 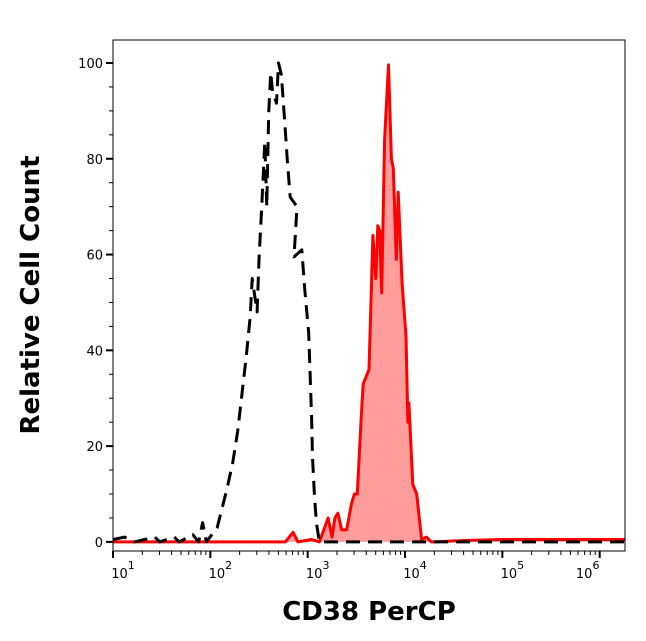 I want to click on y-axis-title: Relative Cell Count, so click(x=31, y=294).